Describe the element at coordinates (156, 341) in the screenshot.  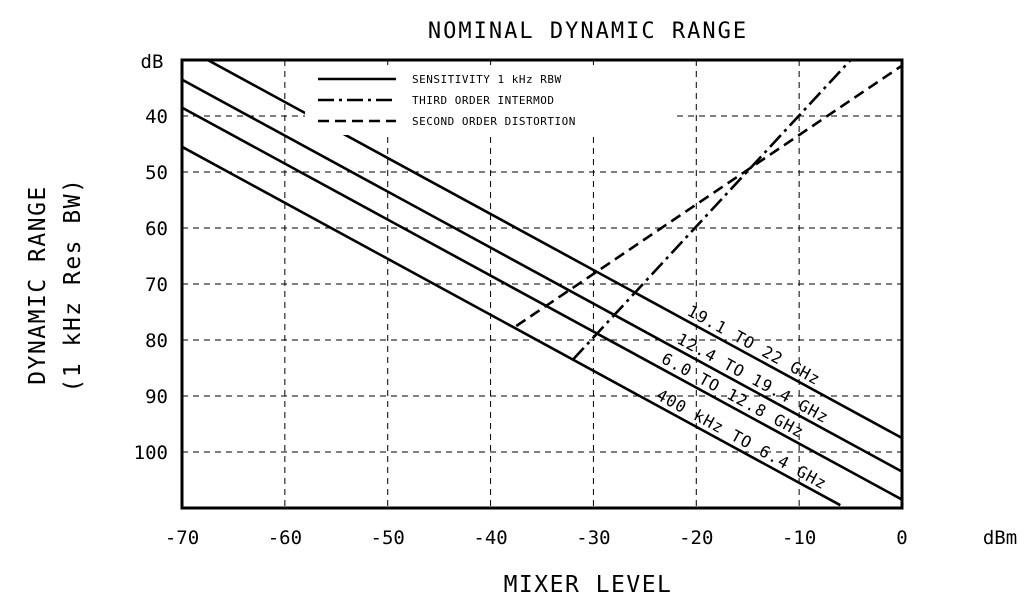
I see `y-tick-label: 80` at that location.